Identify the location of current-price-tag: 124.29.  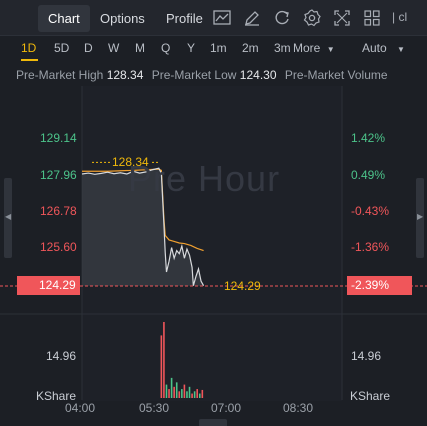
(48, 285).